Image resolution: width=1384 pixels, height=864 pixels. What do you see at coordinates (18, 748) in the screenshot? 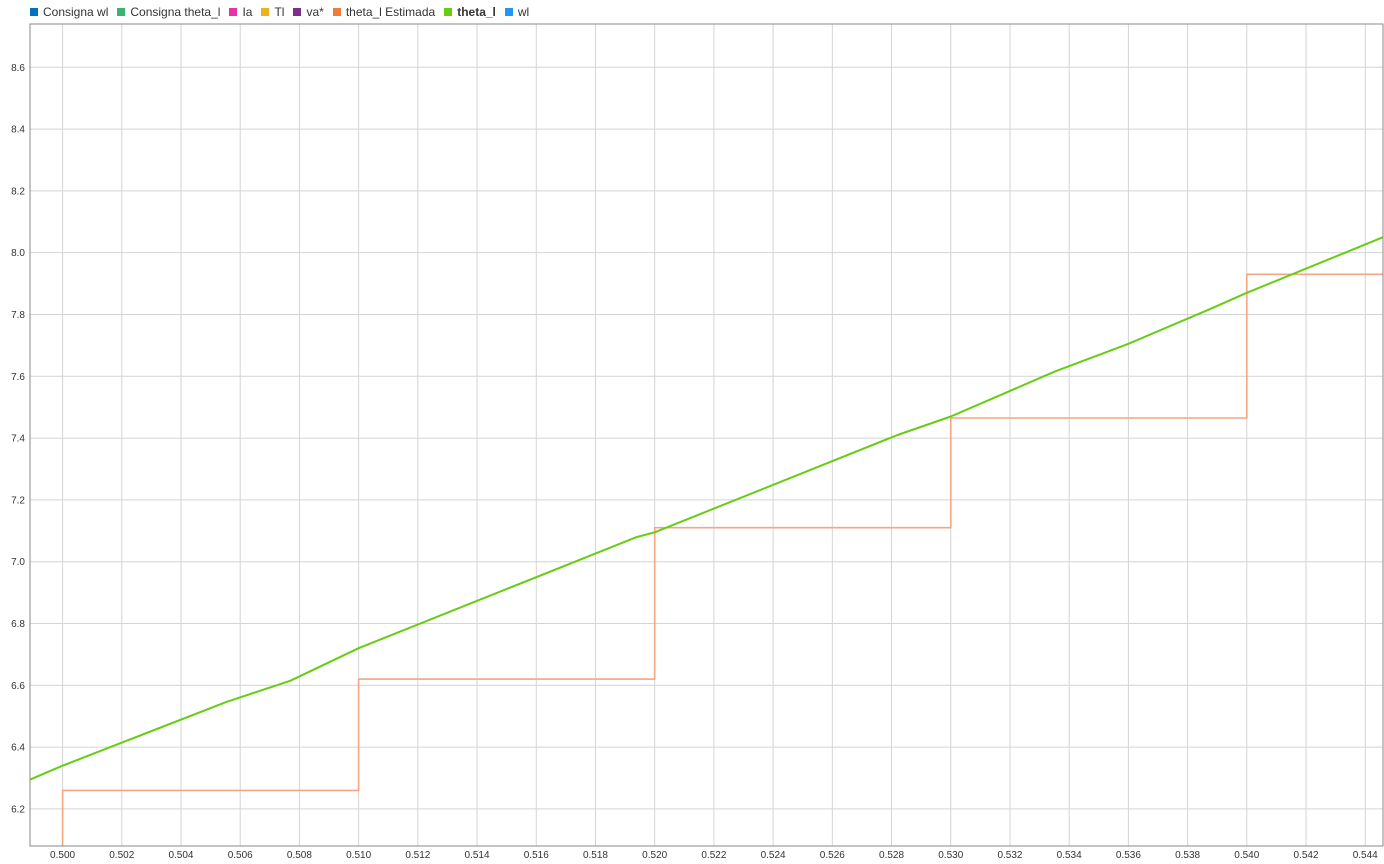
I see `y-tick-label: 6.4` at bounding box center [18, 748].